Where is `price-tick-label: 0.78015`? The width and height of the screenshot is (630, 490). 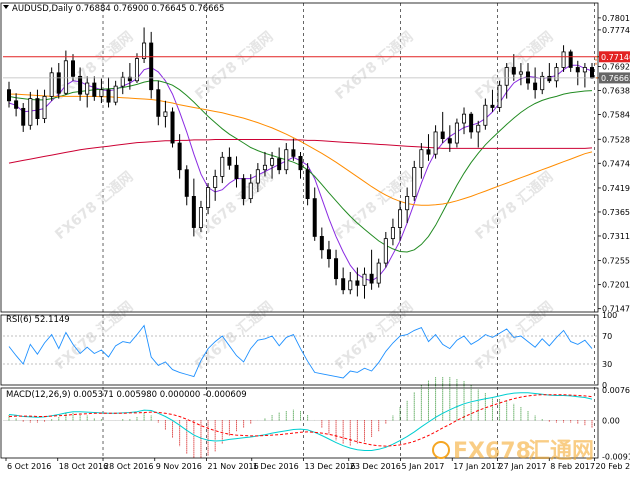
price-tick-label: 0.78015 is located at coordinates (616, 18).